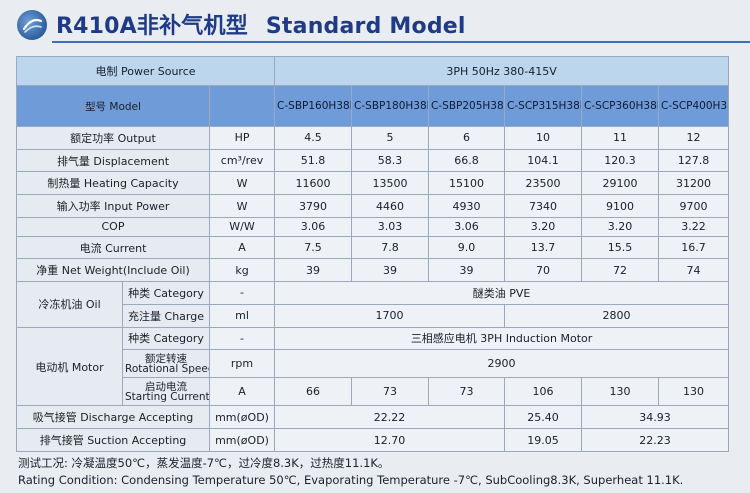 The width and height of the screenshot is (750, 493). I want to click on current-row: 电流 Current A 7.5 7.8 9.0 13.7 15.5 16.7, so click(373, 247).